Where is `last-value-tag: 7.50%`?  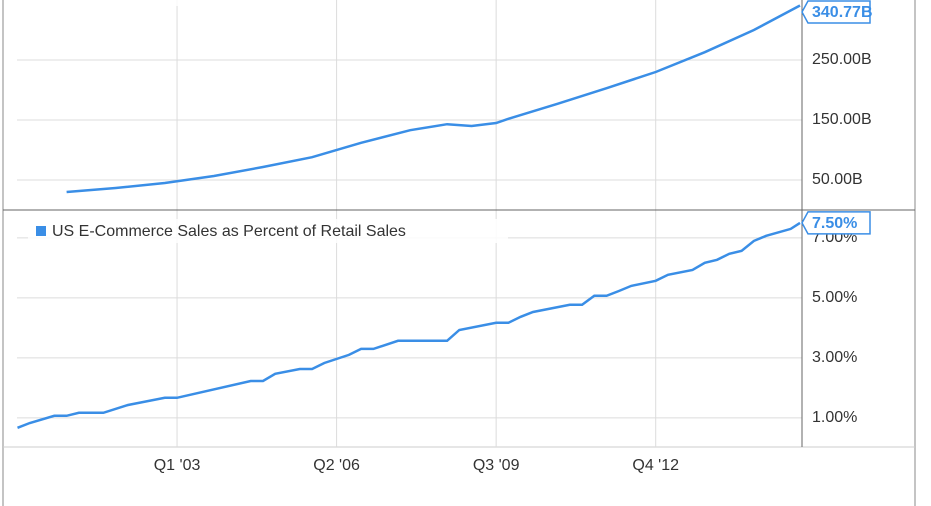 last-value-tag: 7.50% is located at coordinates (836, 223).